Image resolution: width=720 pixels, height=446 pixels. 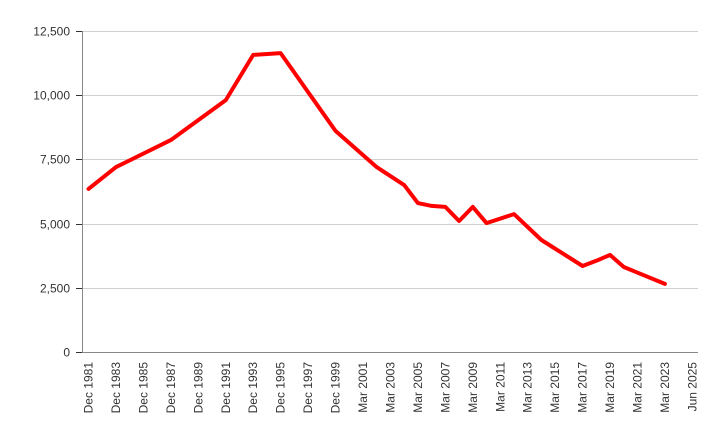 What do you see at coordinates (55, 225) in the screenshot?
I see `y-tick-label: 5,000` at bounding box center [55, 225].